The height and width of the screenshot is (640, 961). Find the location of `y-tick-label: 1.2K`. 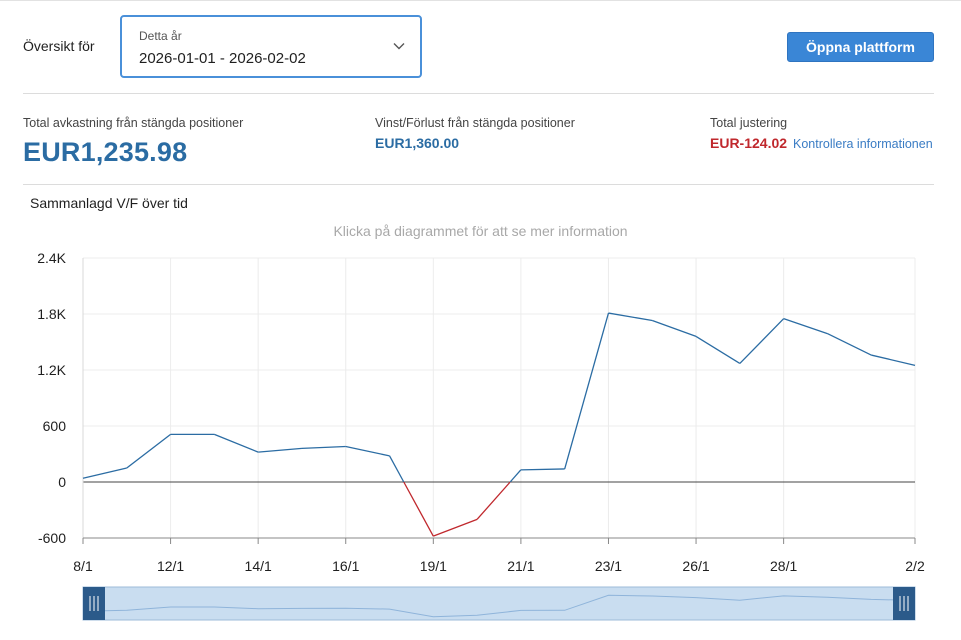

y-tick-label: 1.2K is located at coordinates (51, 370).